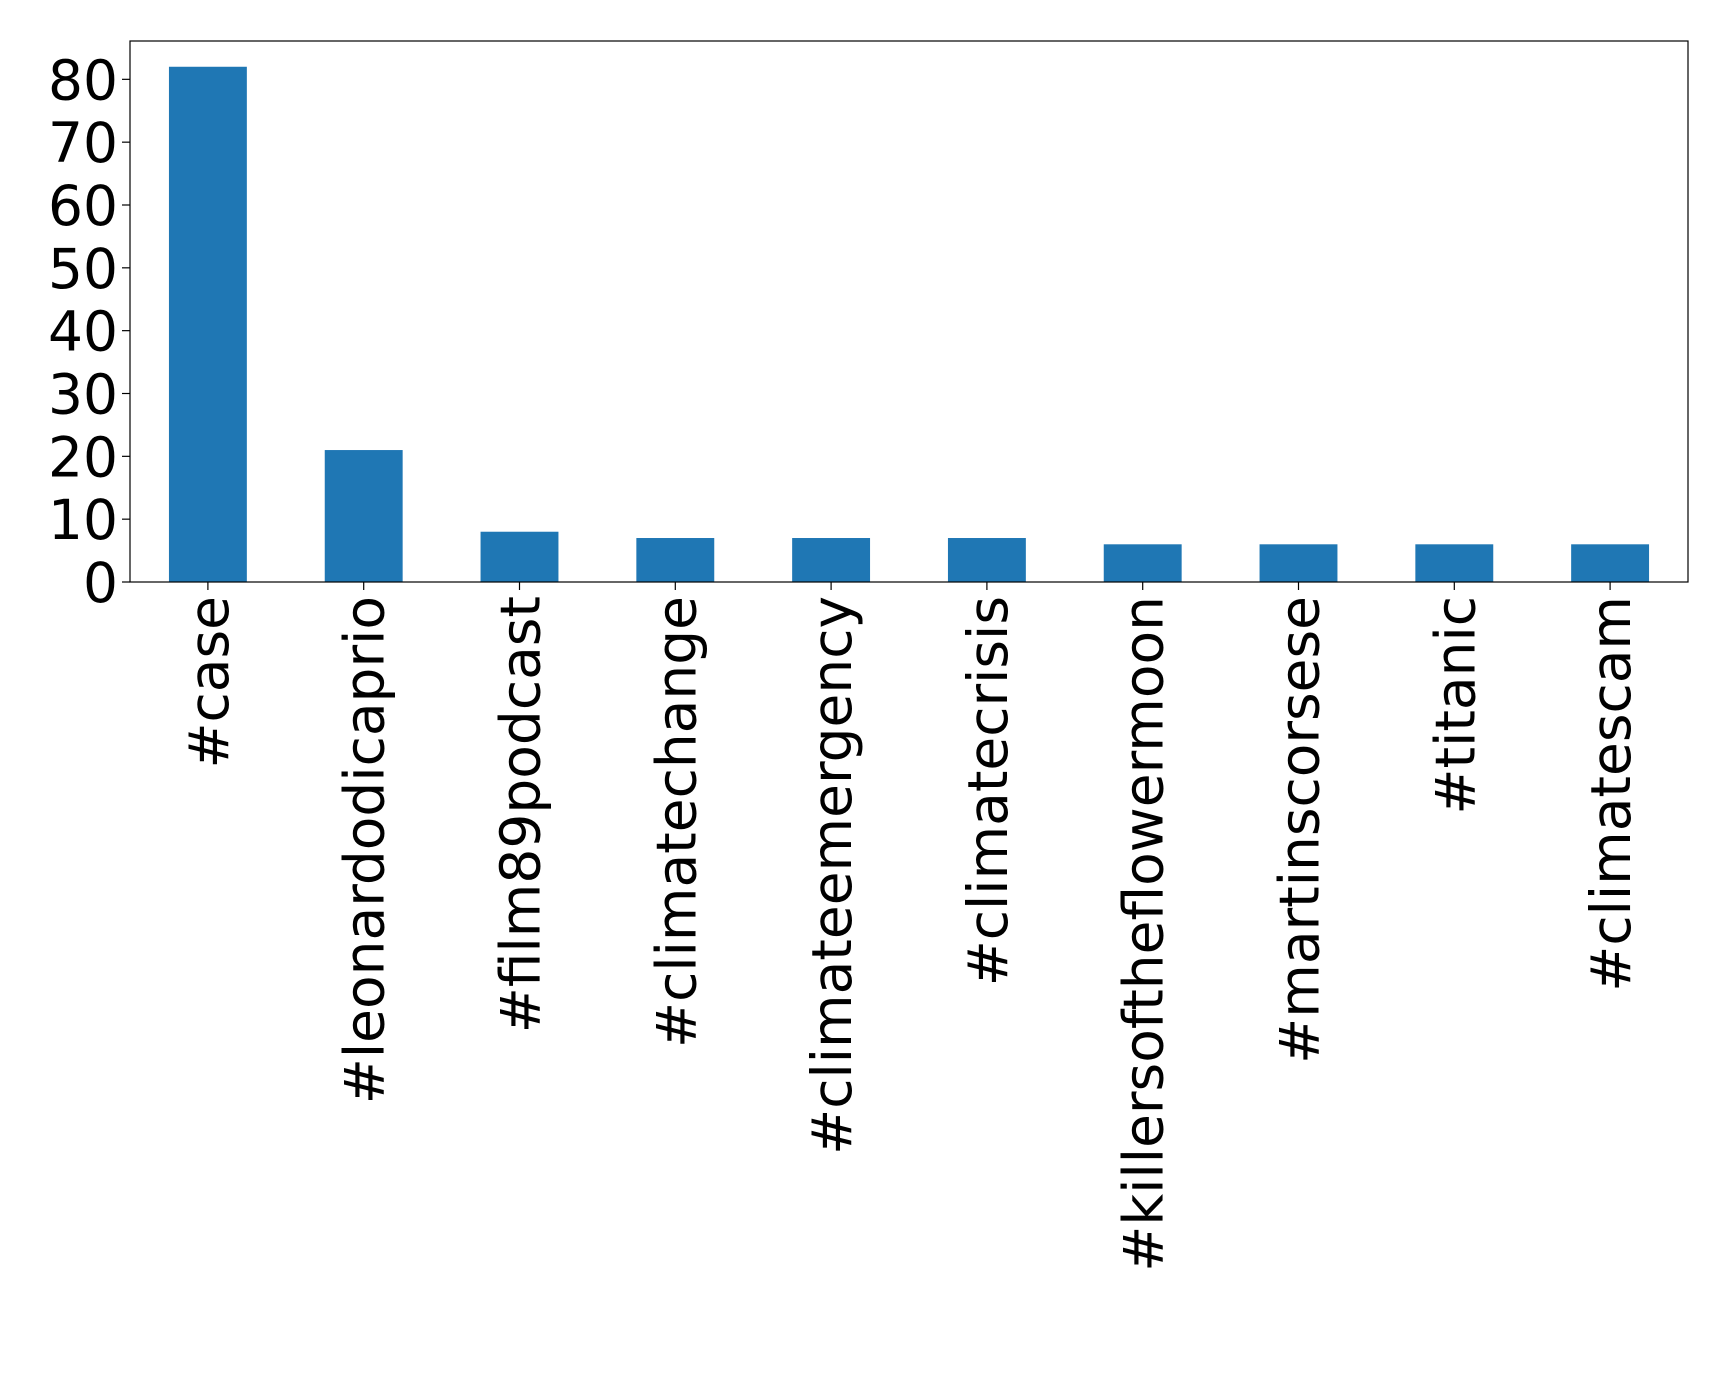 This screenshot has height=1396, width=1719. I want to click on x-tick-label: #climatecrisis, so click(988, 791).